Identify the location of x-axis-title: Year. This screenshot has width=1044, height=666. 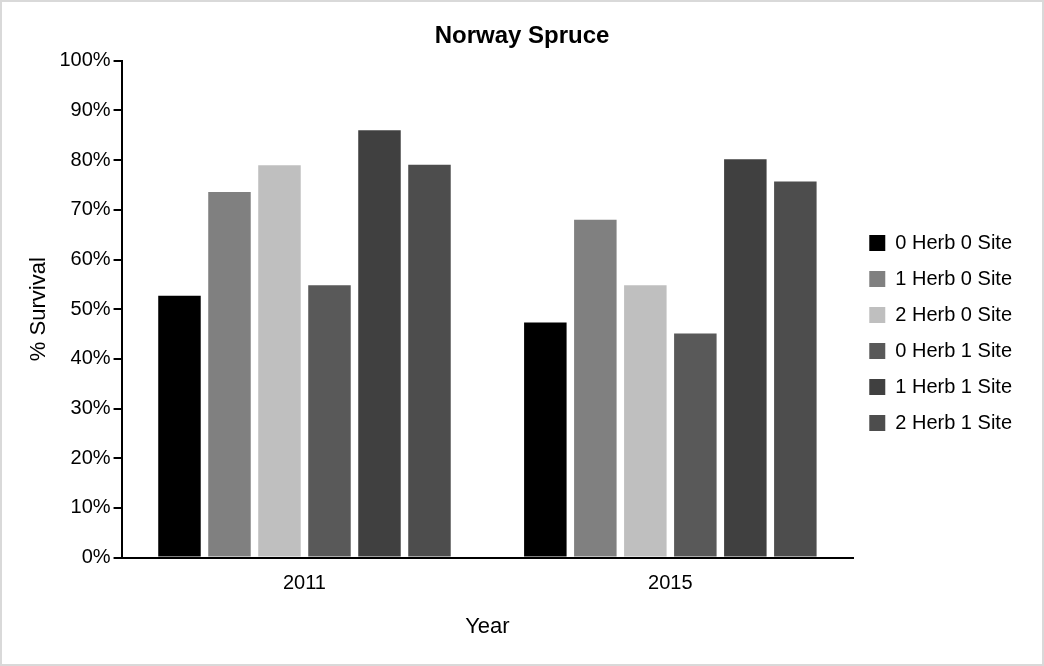
(487, 625).